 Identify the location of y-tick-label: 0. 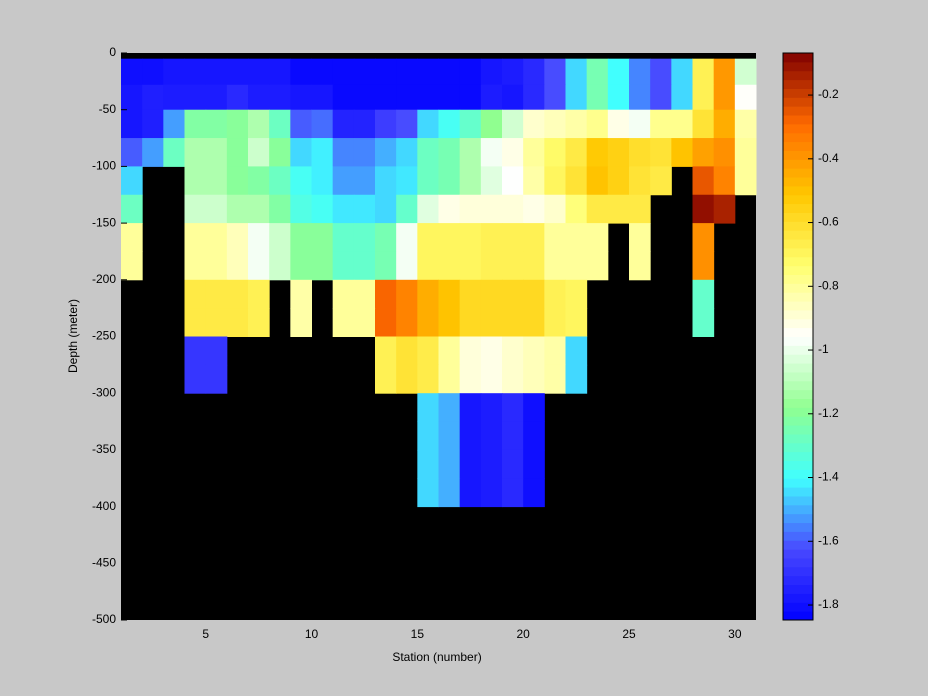
(112, 52).